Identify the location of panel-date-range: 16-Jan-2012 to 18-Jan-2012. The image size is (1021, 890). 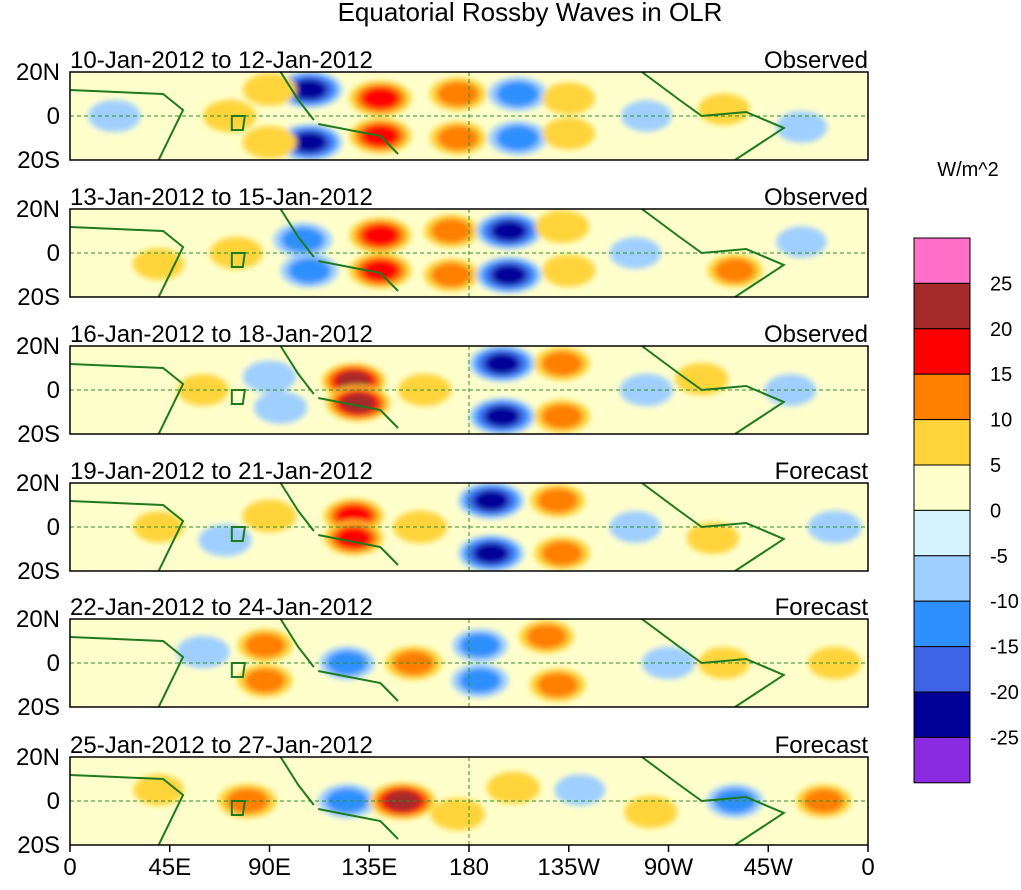
(221, 334).